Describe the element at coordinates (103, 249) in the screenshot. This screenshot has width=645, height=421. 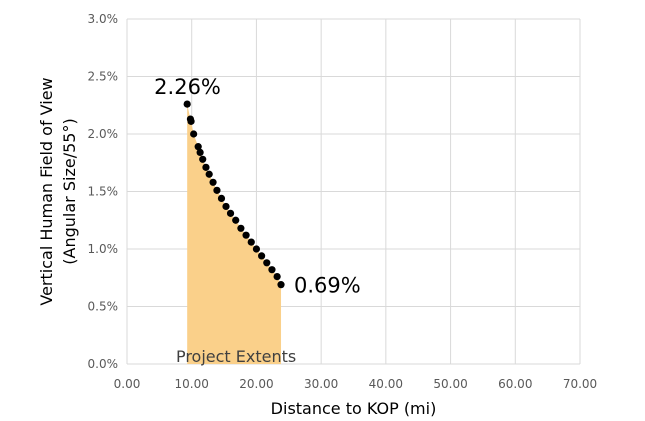
I see `y-tick-label: 1.0%` at that location.